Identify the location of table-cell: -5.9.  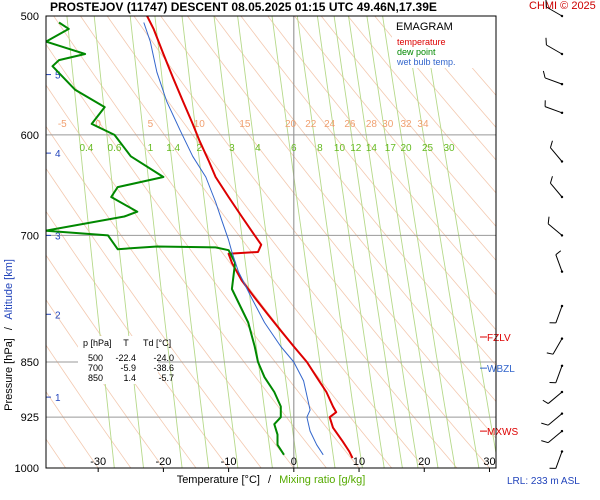
(128, 368).